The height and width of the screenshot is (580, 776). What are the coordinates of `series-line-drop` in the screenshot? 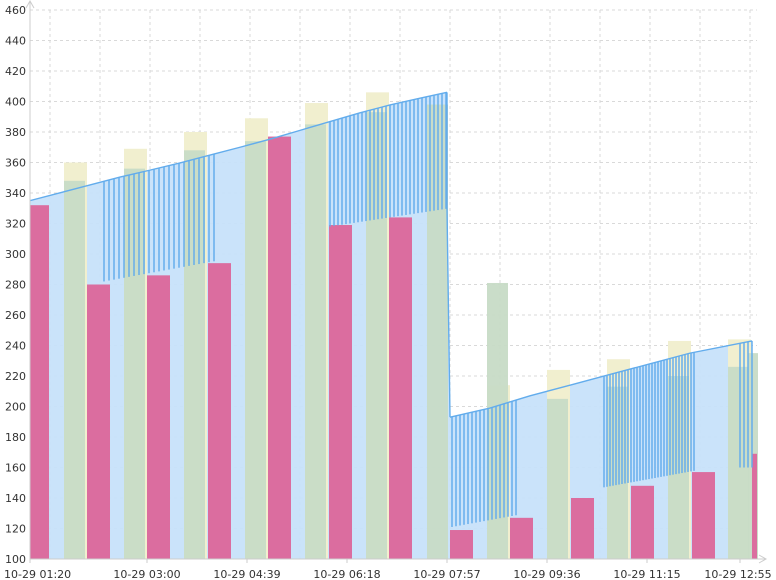 It's located at (448, 255).